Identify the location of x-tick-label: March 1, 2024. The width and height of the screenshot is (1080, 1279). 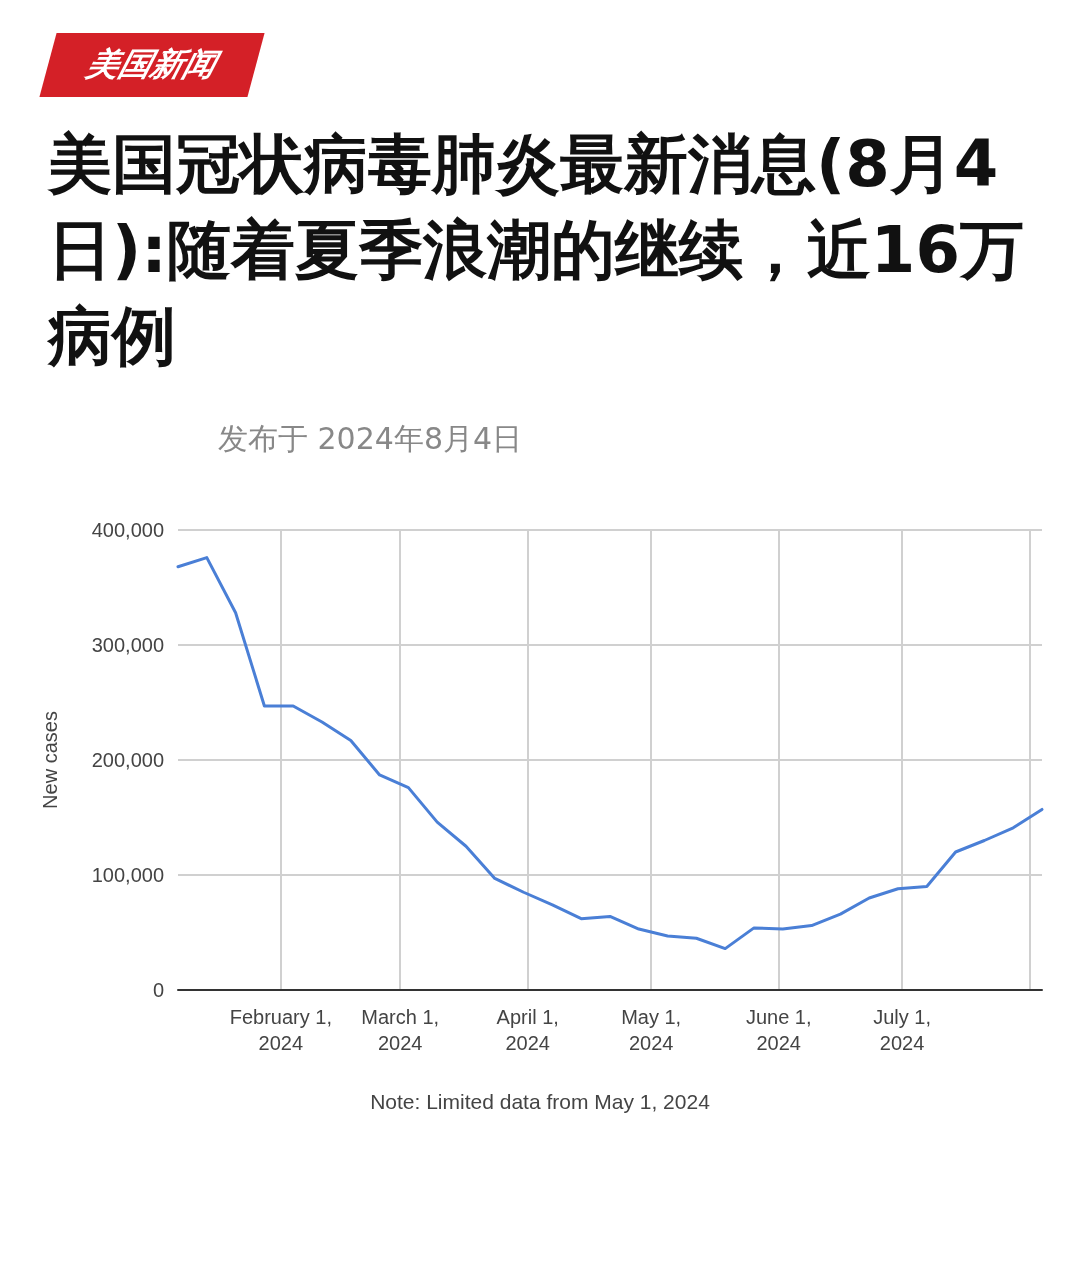
(400, 1030).